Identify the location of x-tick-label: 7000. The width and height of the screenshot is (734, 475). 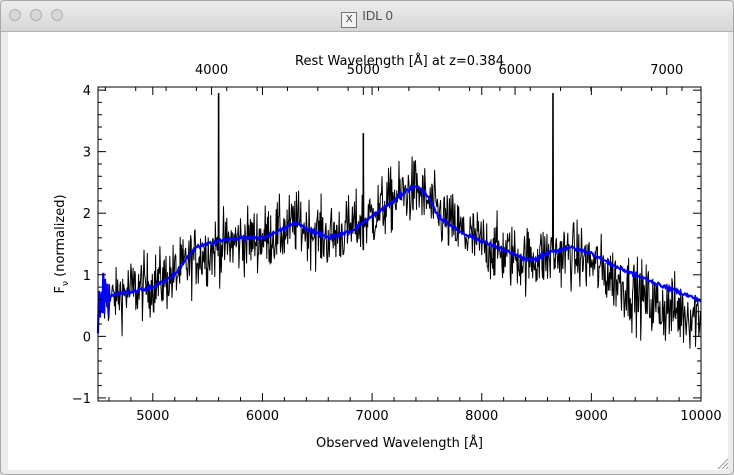
(372, 416).